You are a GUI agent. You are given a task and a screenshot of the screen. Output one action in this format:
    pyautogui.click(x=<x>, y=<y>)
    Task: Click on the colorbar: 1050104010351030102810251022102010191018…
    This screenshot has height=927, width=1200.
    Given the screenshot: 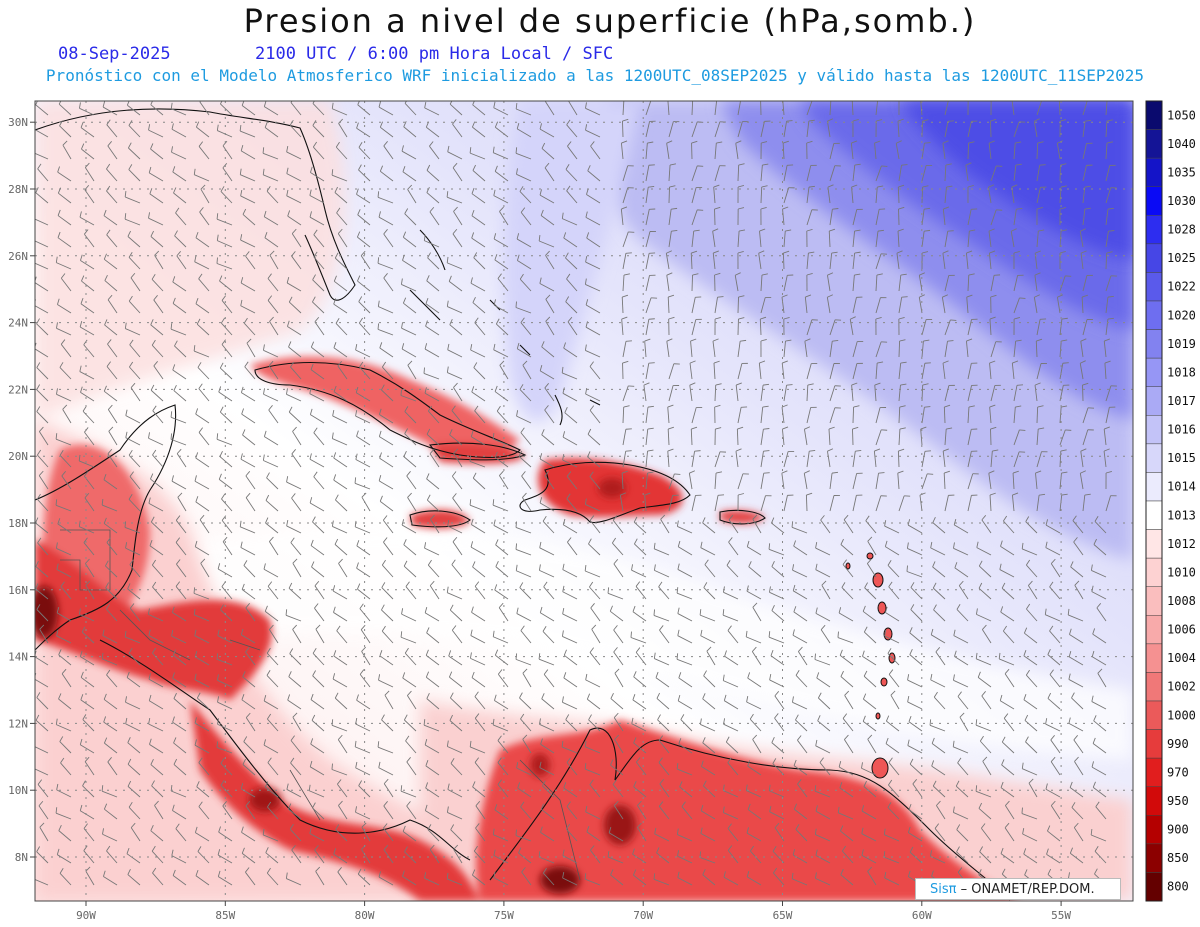 What is the action you would take?
    pyautogui.click(x=1170, y=501)
    